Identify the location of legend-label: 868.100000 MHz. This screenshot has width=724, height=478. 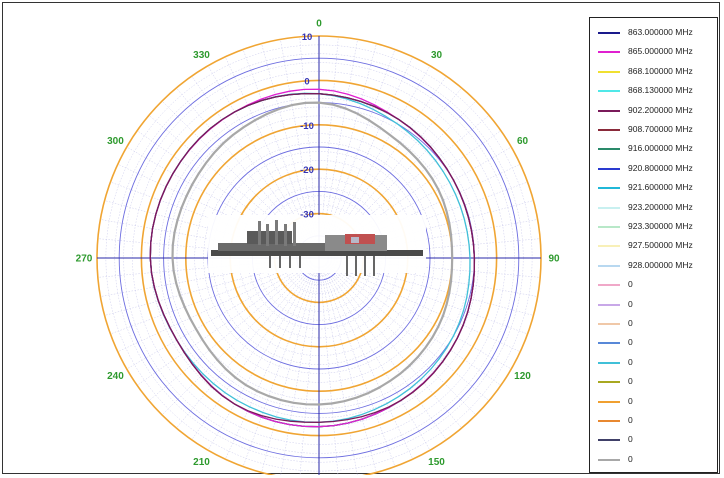
(660, 70).